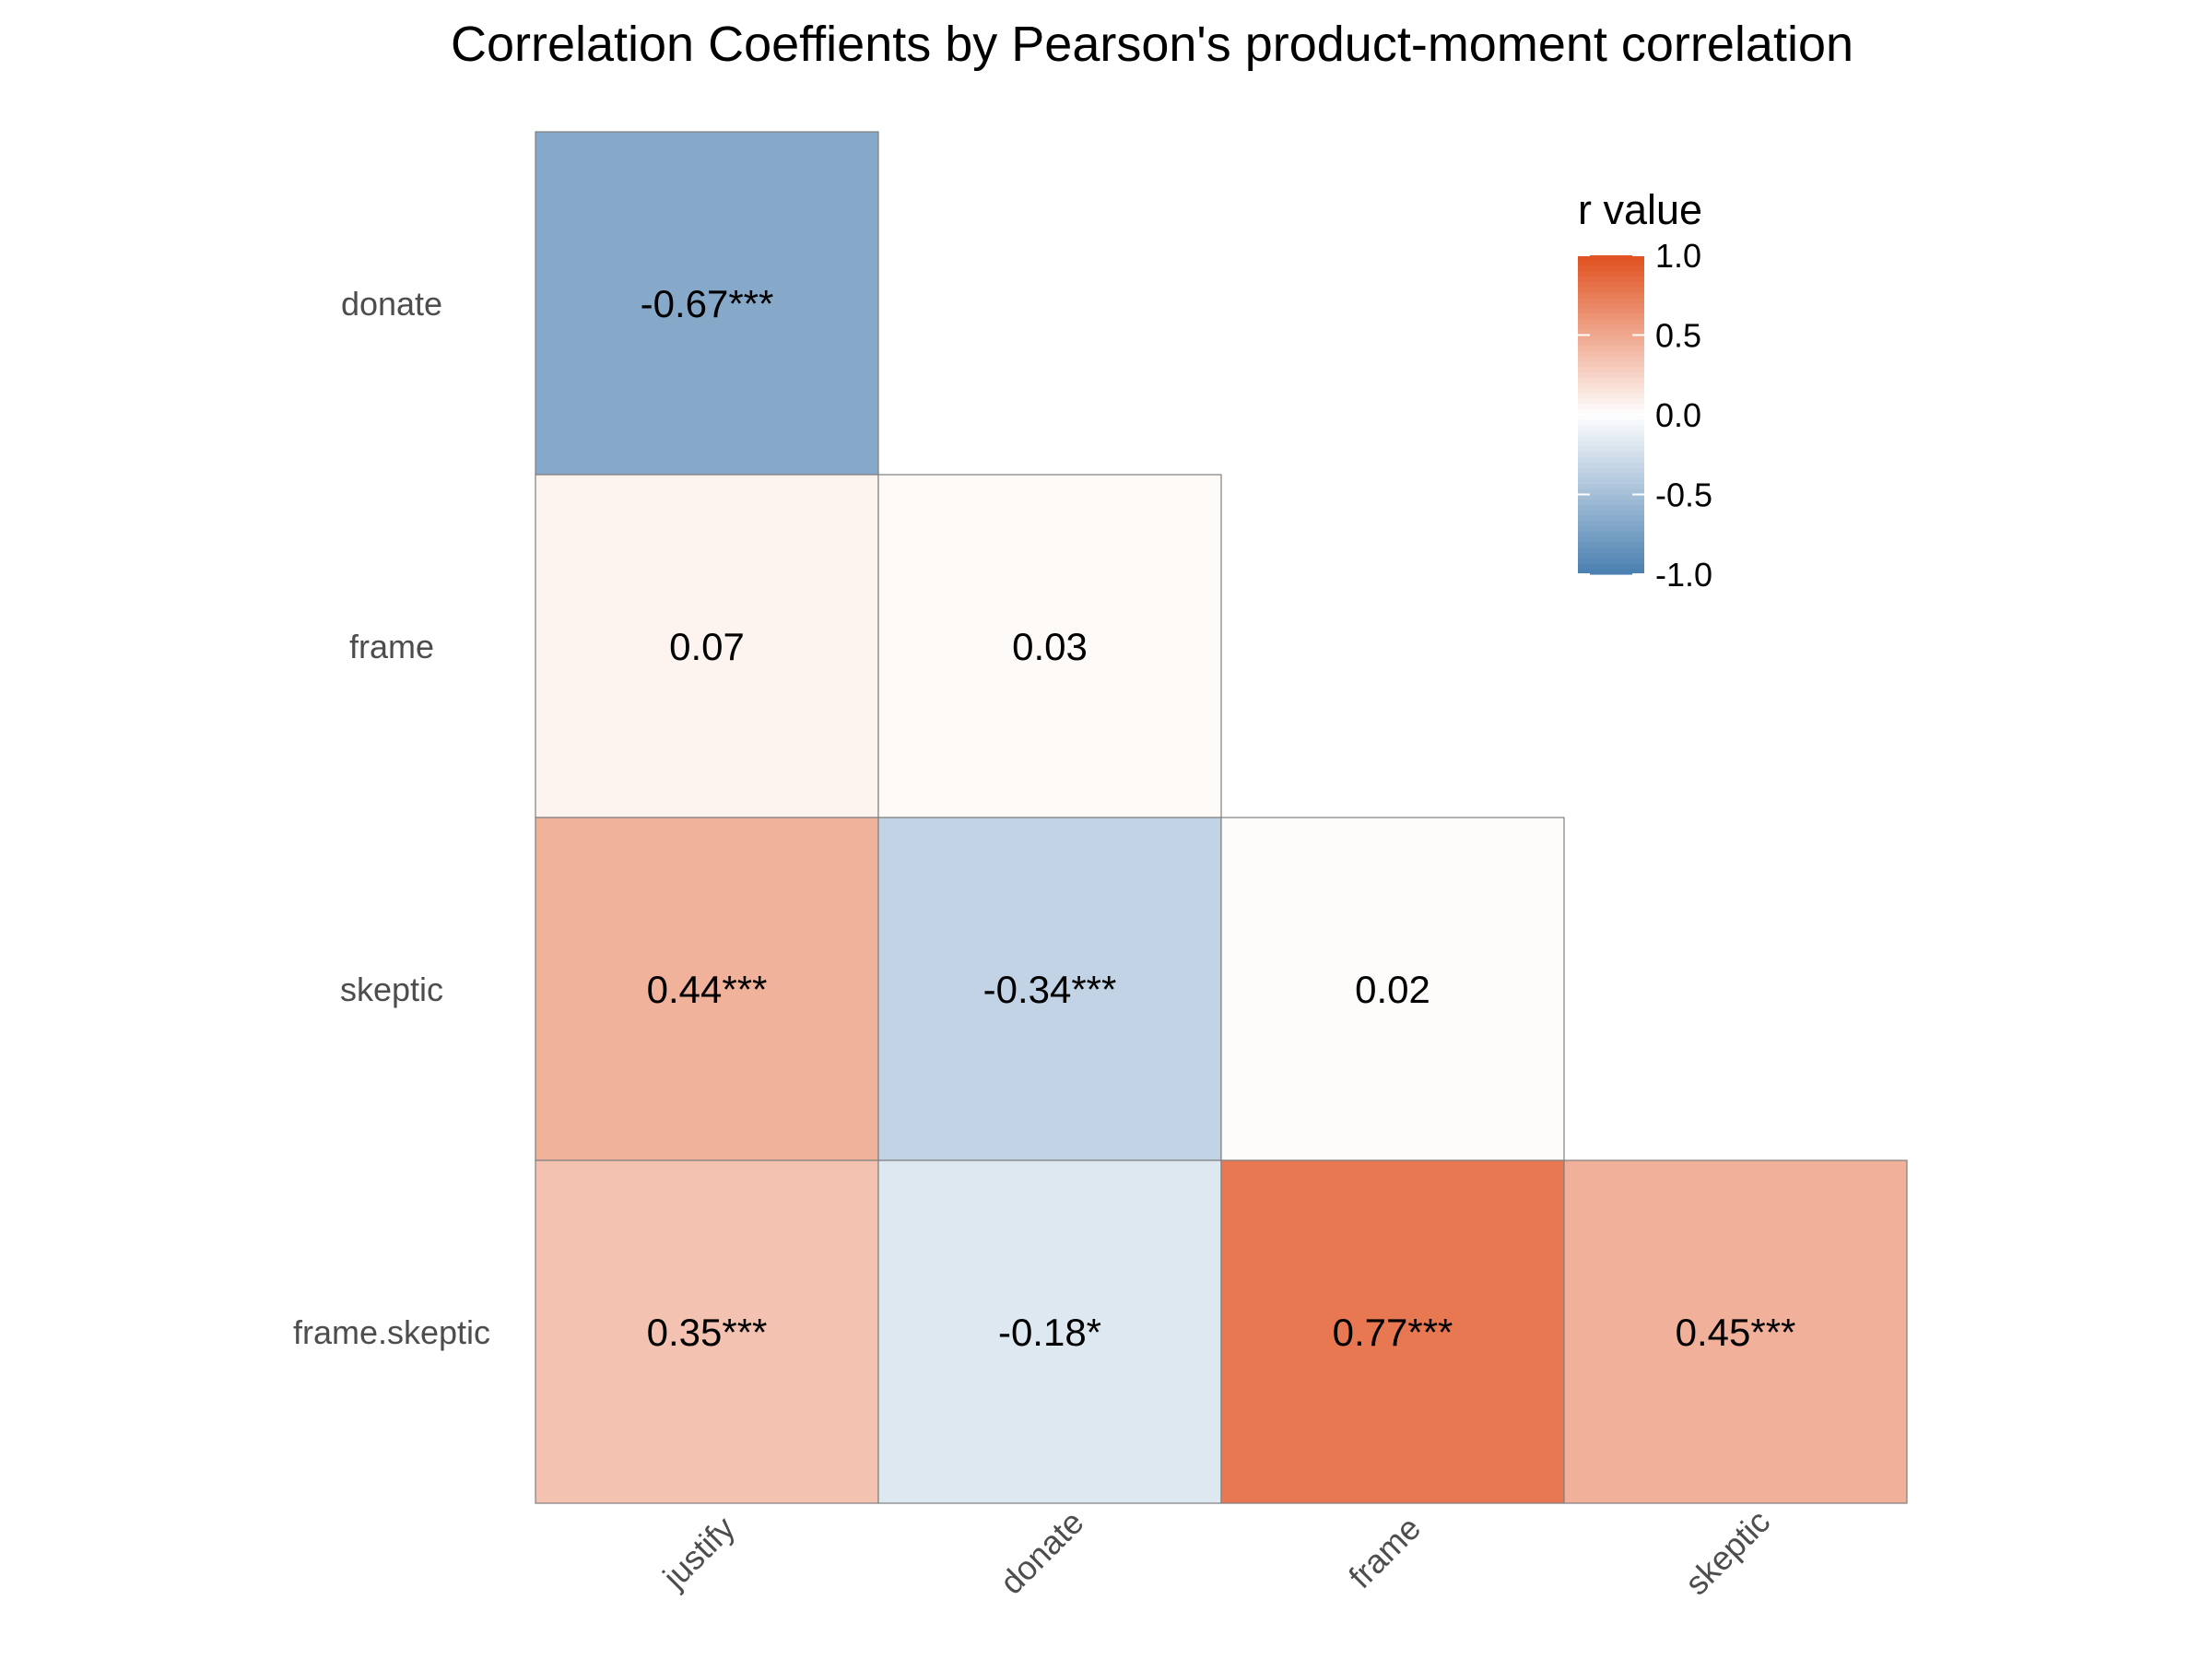  I want to click on legend-colorbar, so click(1611, 415).